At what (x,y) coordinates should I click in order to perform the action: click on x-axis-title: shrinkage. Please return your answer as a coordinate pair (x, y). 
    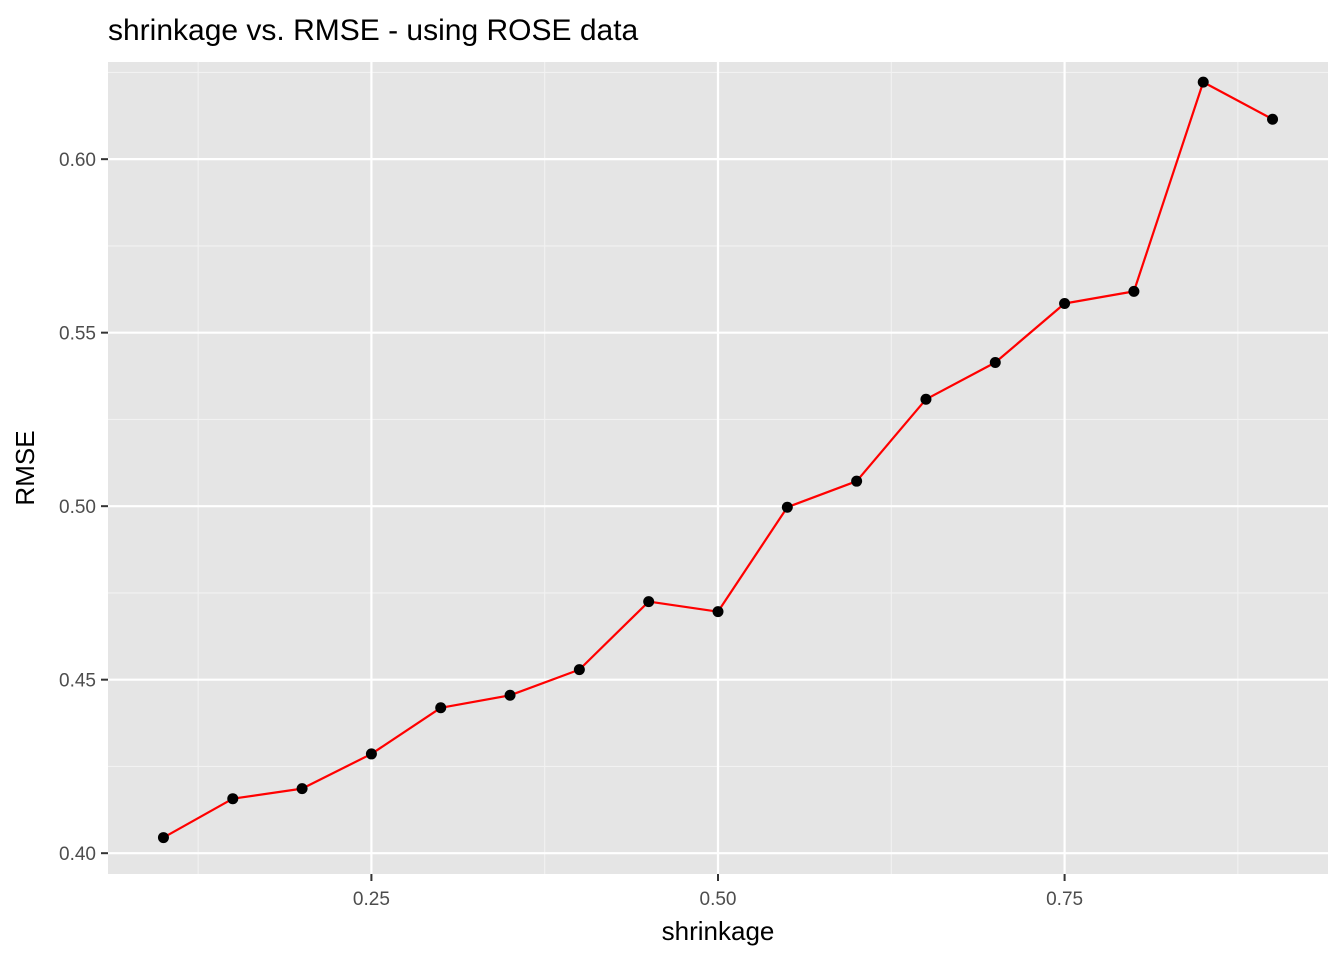
    Looking at the image, I should click on (718, 931).